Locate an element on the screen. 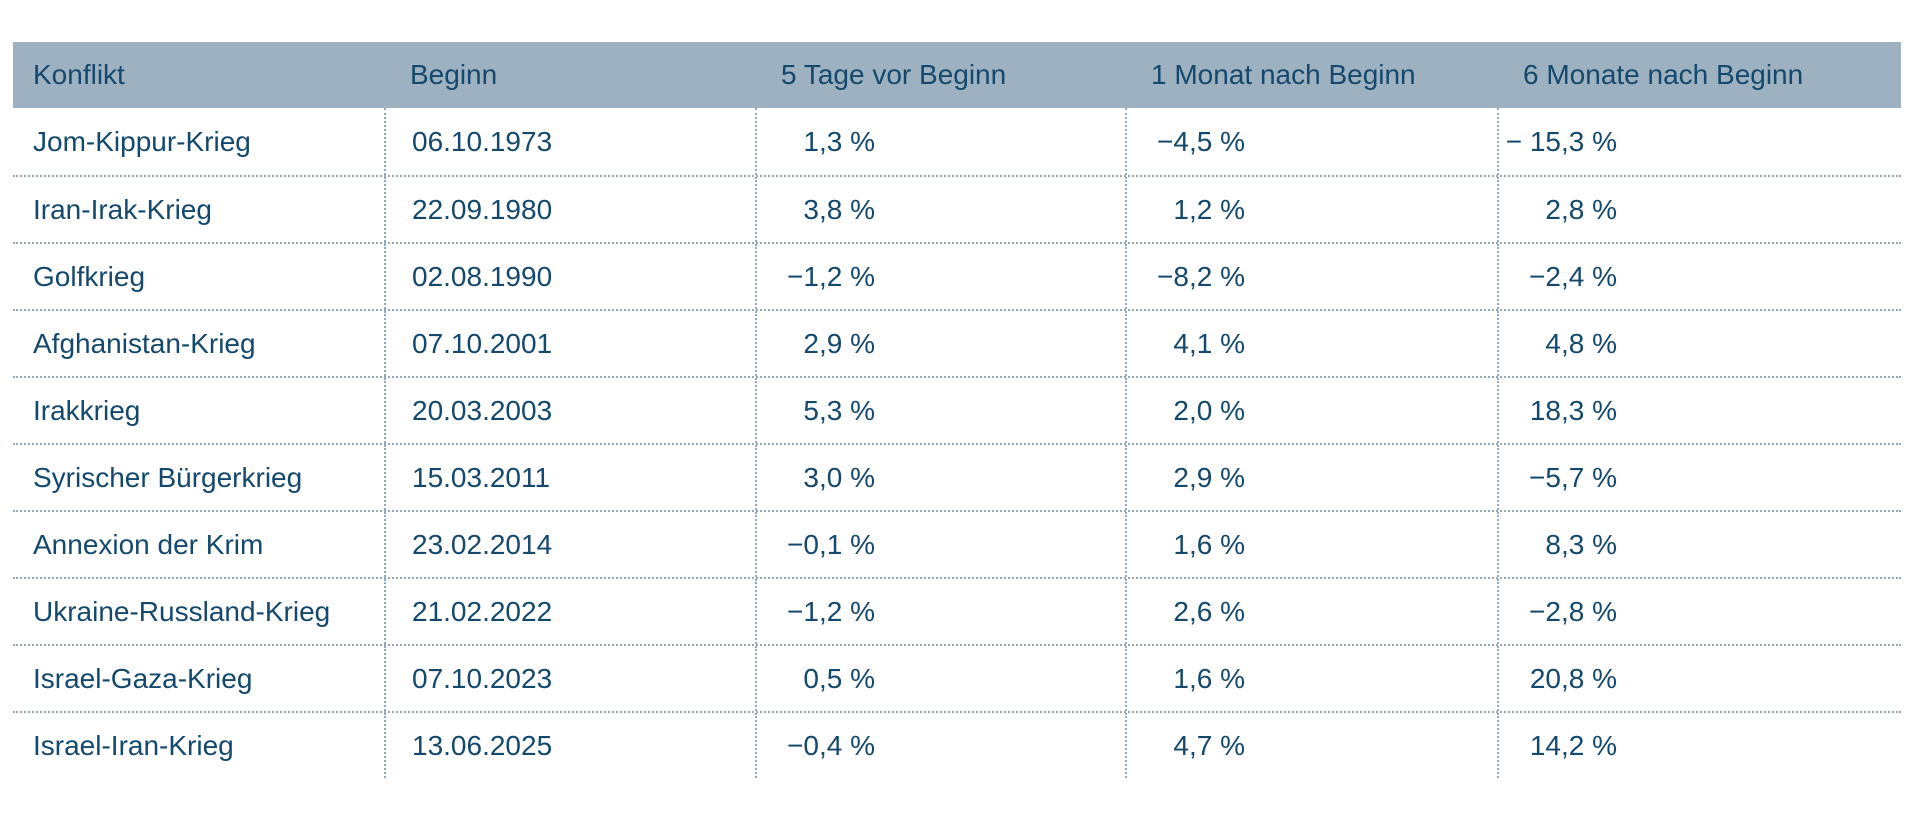 Image resolution: width=1920 pixels, height=823 pixels. date-cell: 13.06.2025 is located at coordinates (569, 745).